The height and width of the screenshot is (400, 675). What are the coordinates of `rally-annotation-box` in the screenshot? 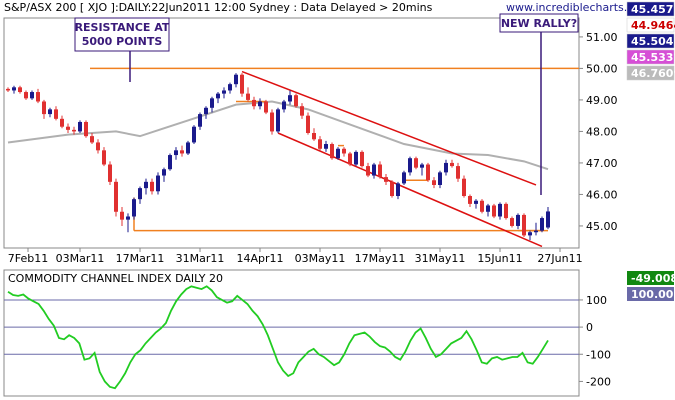 It's located at (539, 23).